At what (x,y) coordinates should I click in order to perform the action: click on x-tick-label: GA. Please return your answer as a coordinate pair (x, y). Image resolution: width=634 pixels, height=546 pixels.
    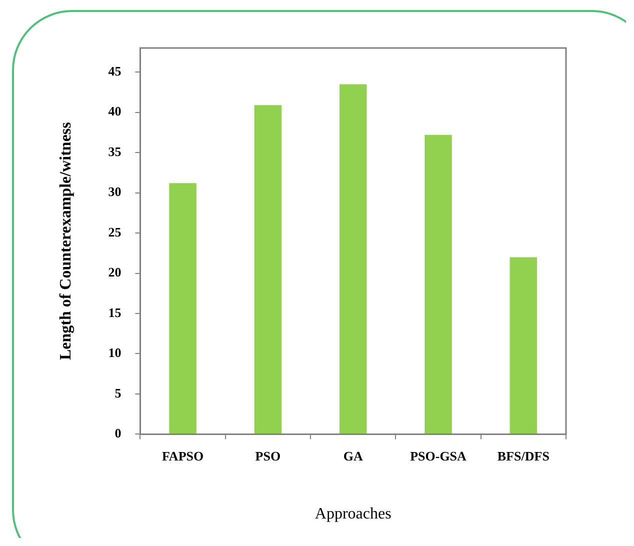
    Looking at the image, I should click on (353, 456).